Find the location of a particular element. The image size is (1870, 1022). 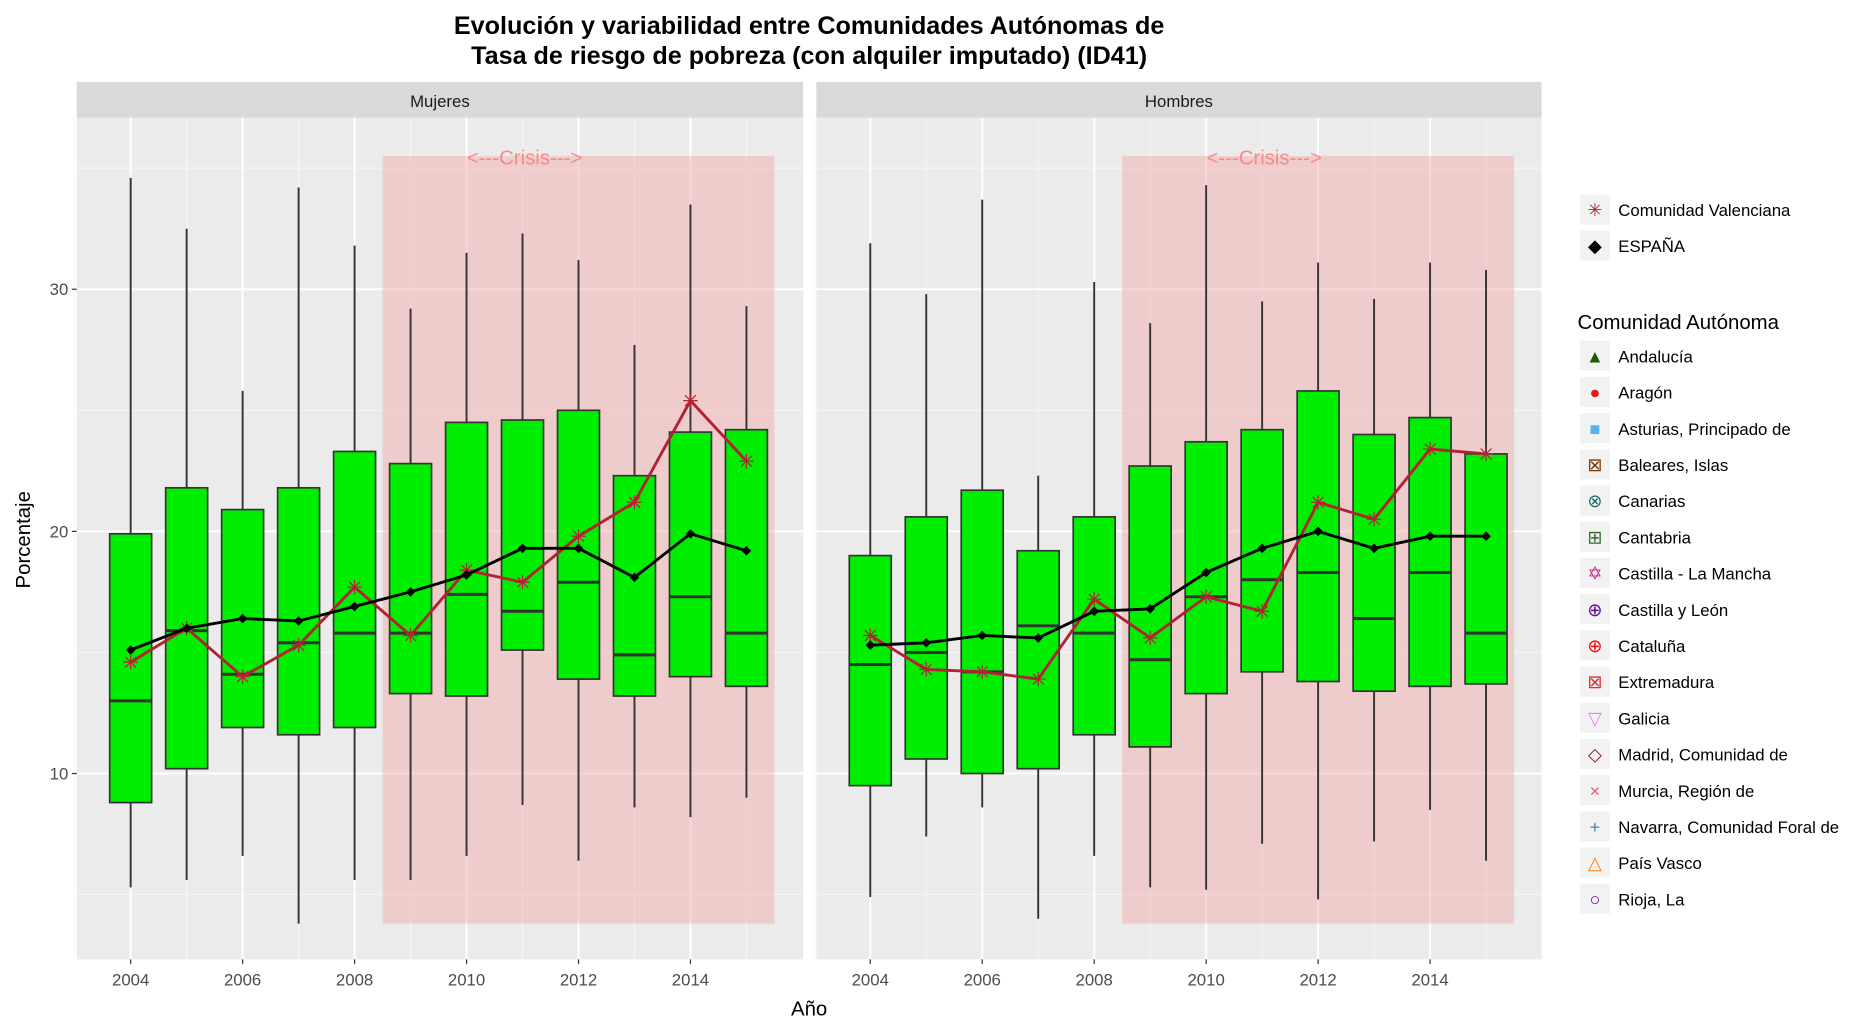

legend-label: País Vasco is located at coordinates (1660, 863).